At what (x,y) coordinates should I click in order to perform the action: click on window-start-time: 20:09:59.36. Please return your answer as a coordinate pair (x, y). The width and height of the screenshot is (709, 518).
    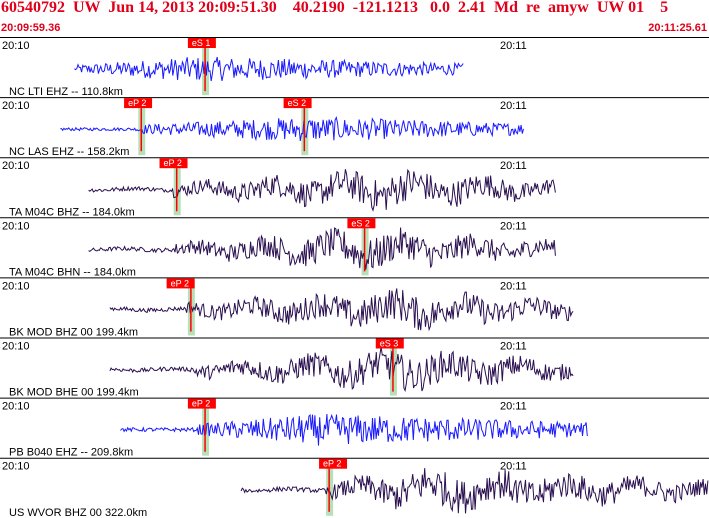
    Looking at the image, I should click on (31, 28).